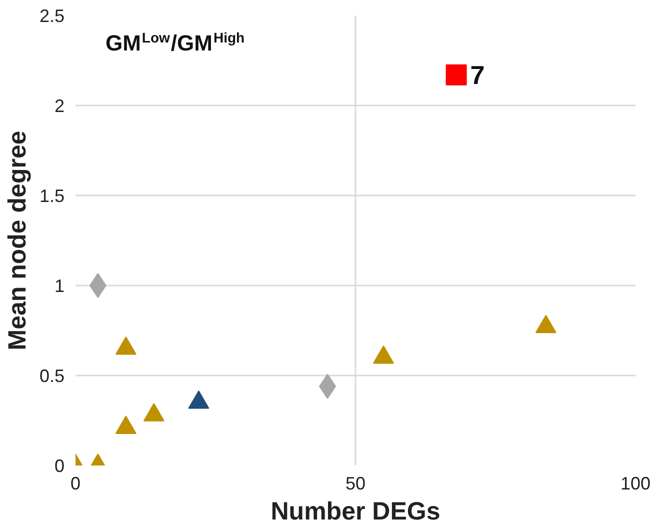  I want to click on x-tick-label: 100, so click(635, 484).